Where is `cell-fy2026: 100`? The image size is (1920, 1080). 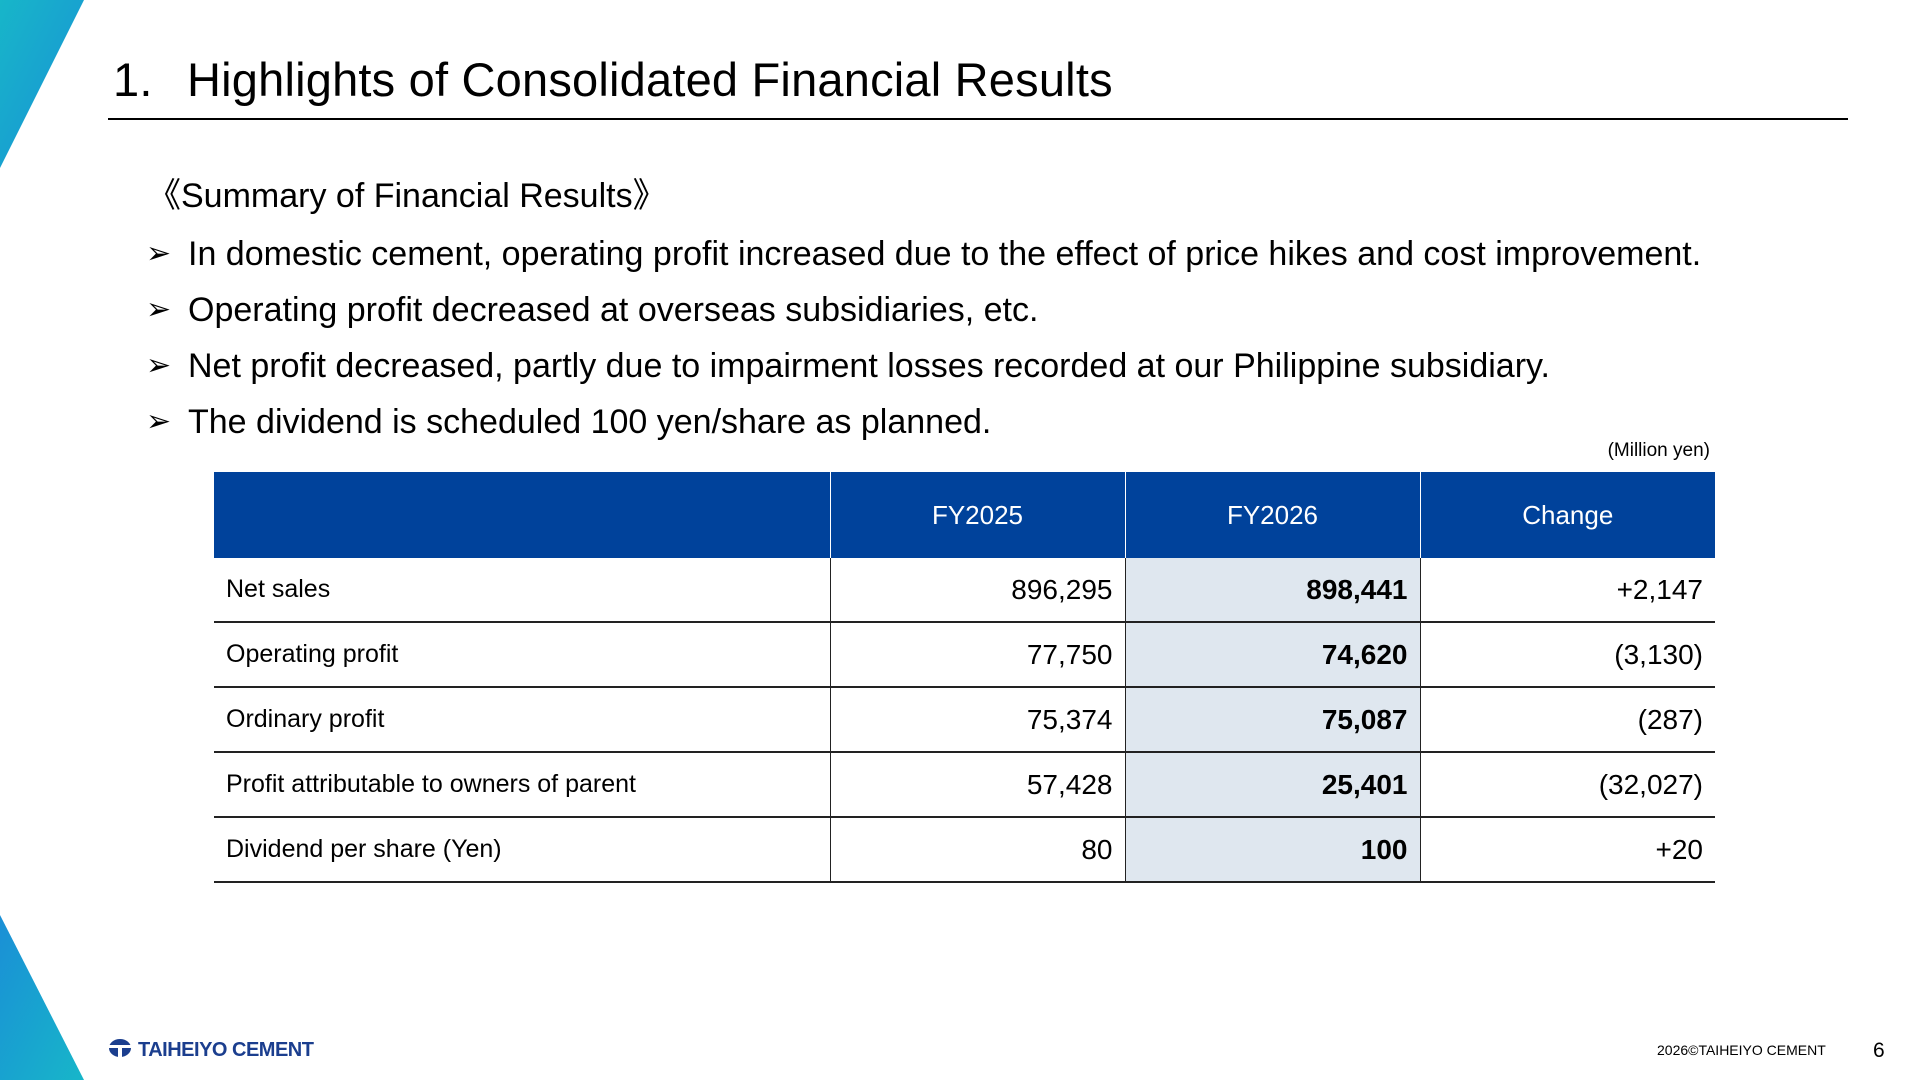 cell-fy2026: 100 is located at coordinates (1272, 850).